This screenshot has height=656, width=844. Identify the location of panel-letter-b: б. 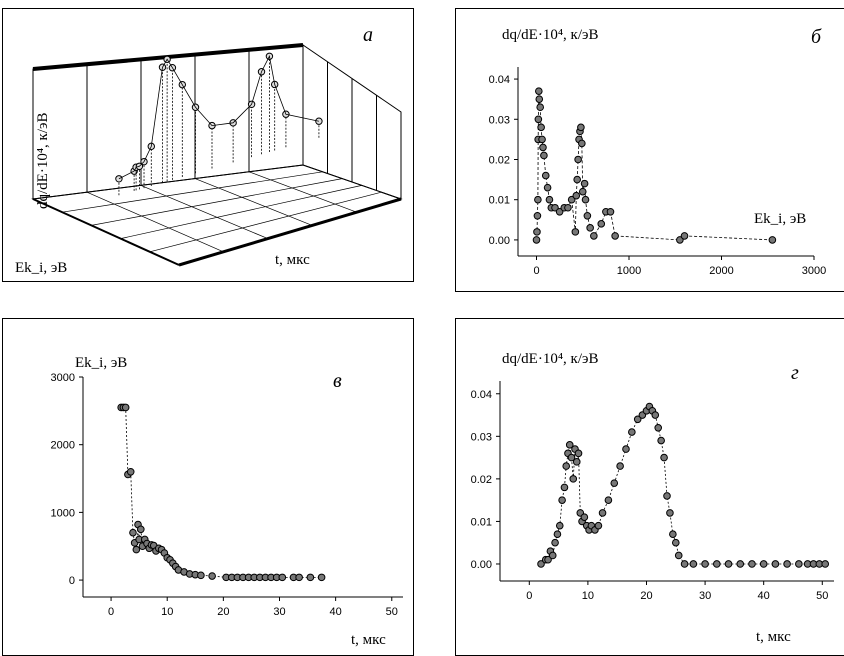
(816, 37).